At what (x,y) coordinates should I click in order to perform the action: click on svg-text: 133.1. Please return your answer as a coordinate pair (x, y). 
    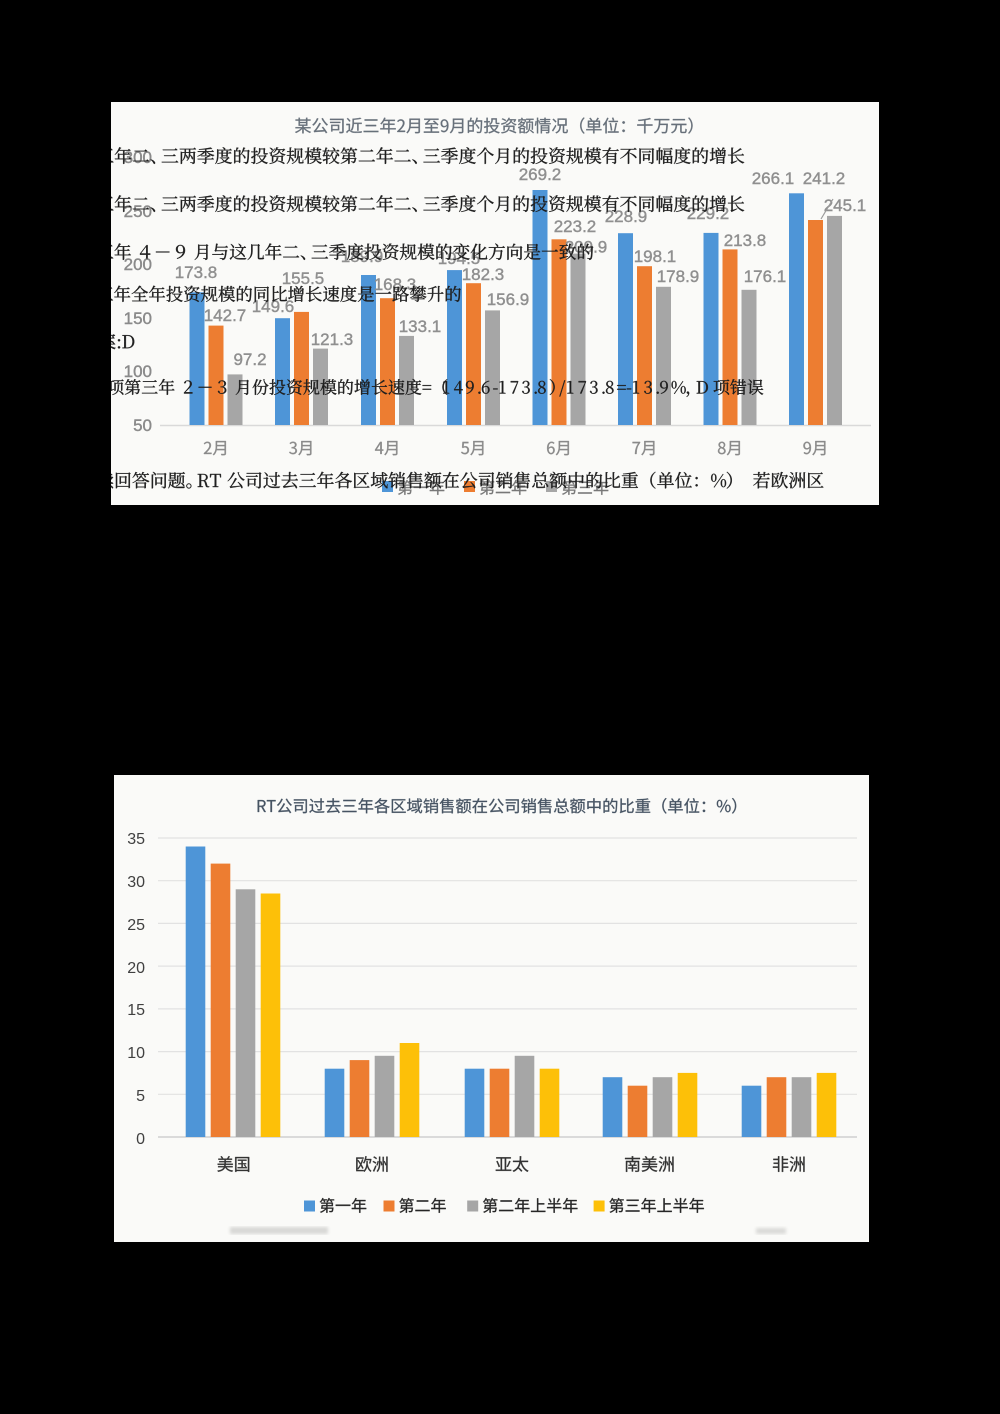
    Looking at the image, I should click on (420, 326).